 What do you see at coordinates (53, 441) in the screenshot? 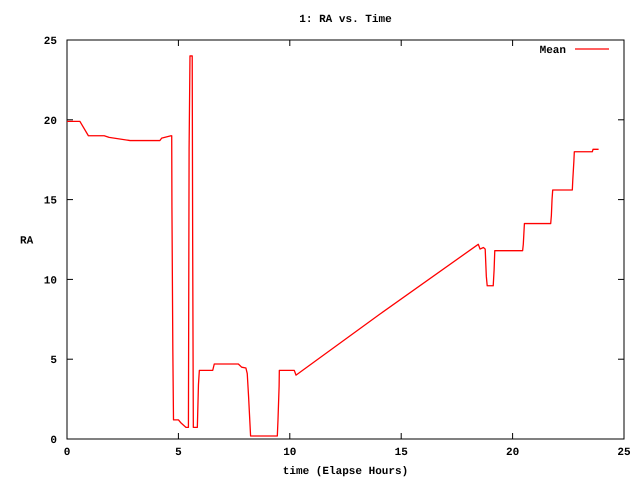
I see `y-tick-label: 0` at bounding box center [53, 441].